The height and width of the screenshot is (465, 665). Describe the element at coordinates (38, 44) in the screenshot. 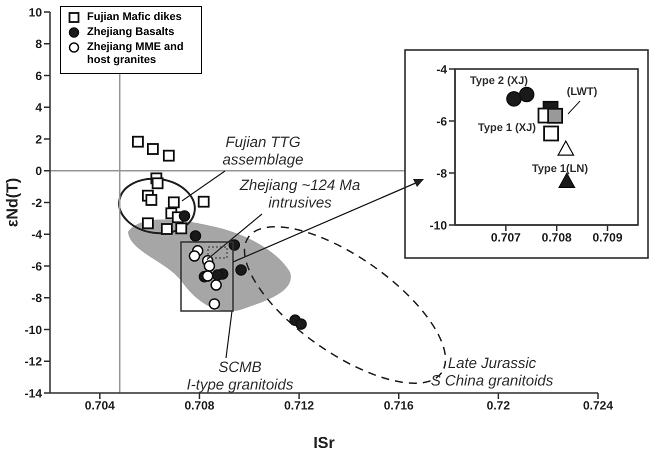

I see `y-tick-label: 8` at that location.